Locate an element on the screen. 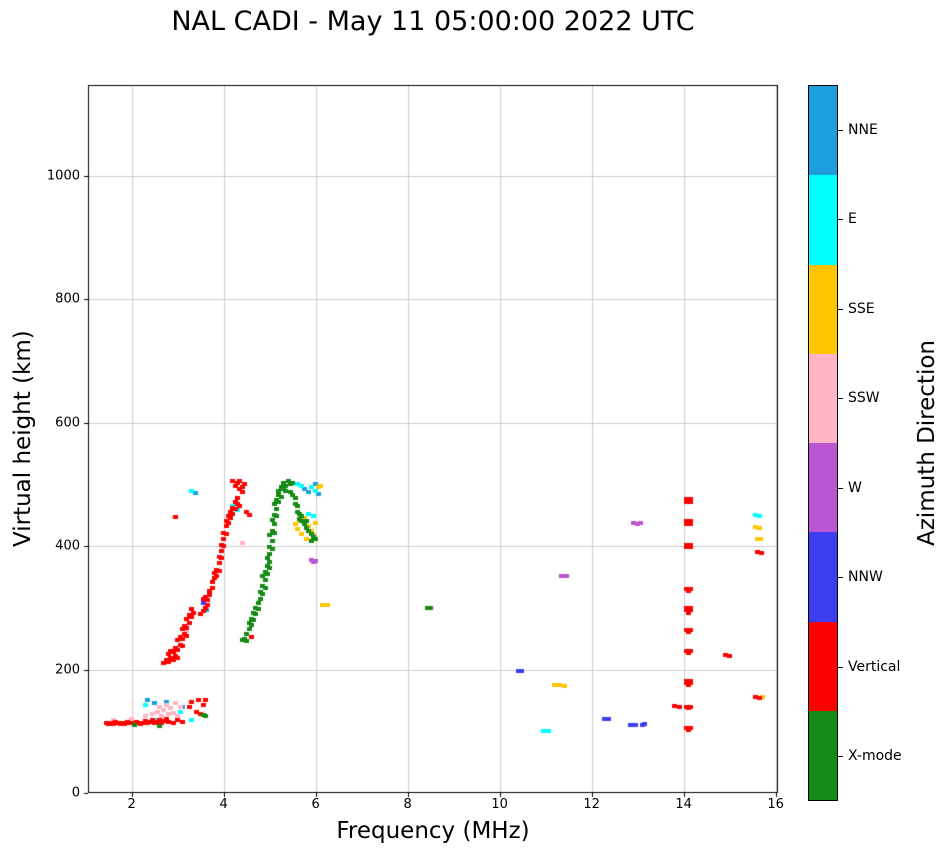 This screenshot has width=951, height=856. x-tick-label: 10 is located at coordinates (499, 804).